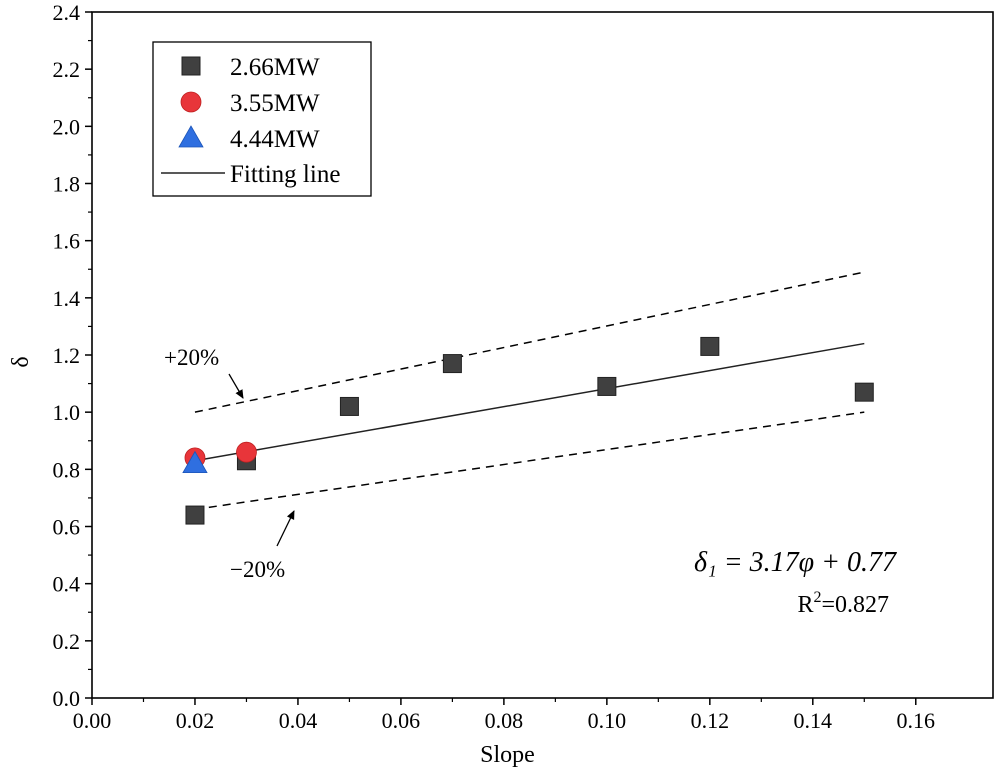 This screenshot has width=1005, height=770. What do you see at coordinates (67, 355) in the screenshot?
I see `y-tick-label: 1.2` at bounding box center [67, 355].